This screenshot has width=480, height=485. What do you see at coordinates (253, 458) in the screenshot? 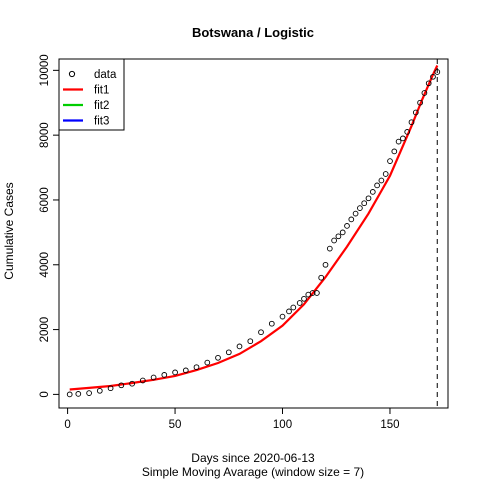
I see `x-axis-label: Days since 2020-06-13` at bounding box center [253, 458].